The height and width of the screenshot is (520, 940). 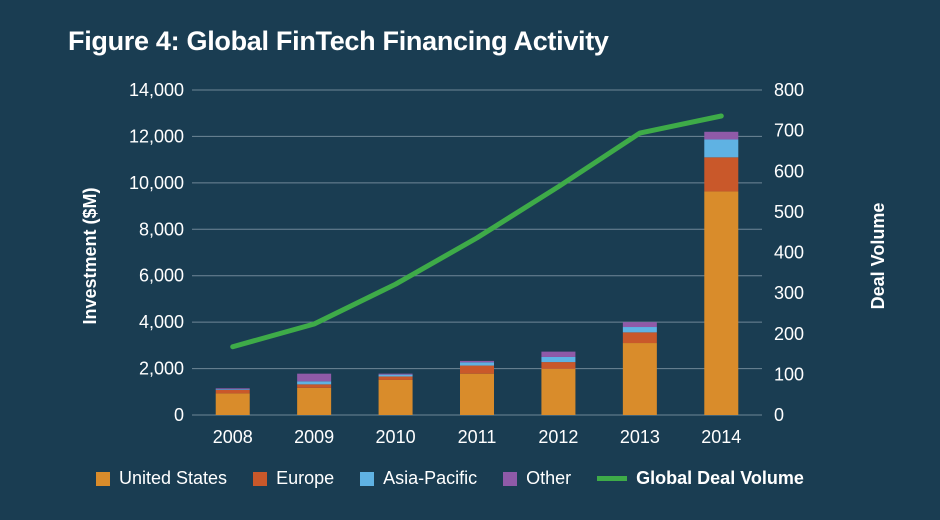 I want to click on legend-label: Europe, so click(x=305, y=478).